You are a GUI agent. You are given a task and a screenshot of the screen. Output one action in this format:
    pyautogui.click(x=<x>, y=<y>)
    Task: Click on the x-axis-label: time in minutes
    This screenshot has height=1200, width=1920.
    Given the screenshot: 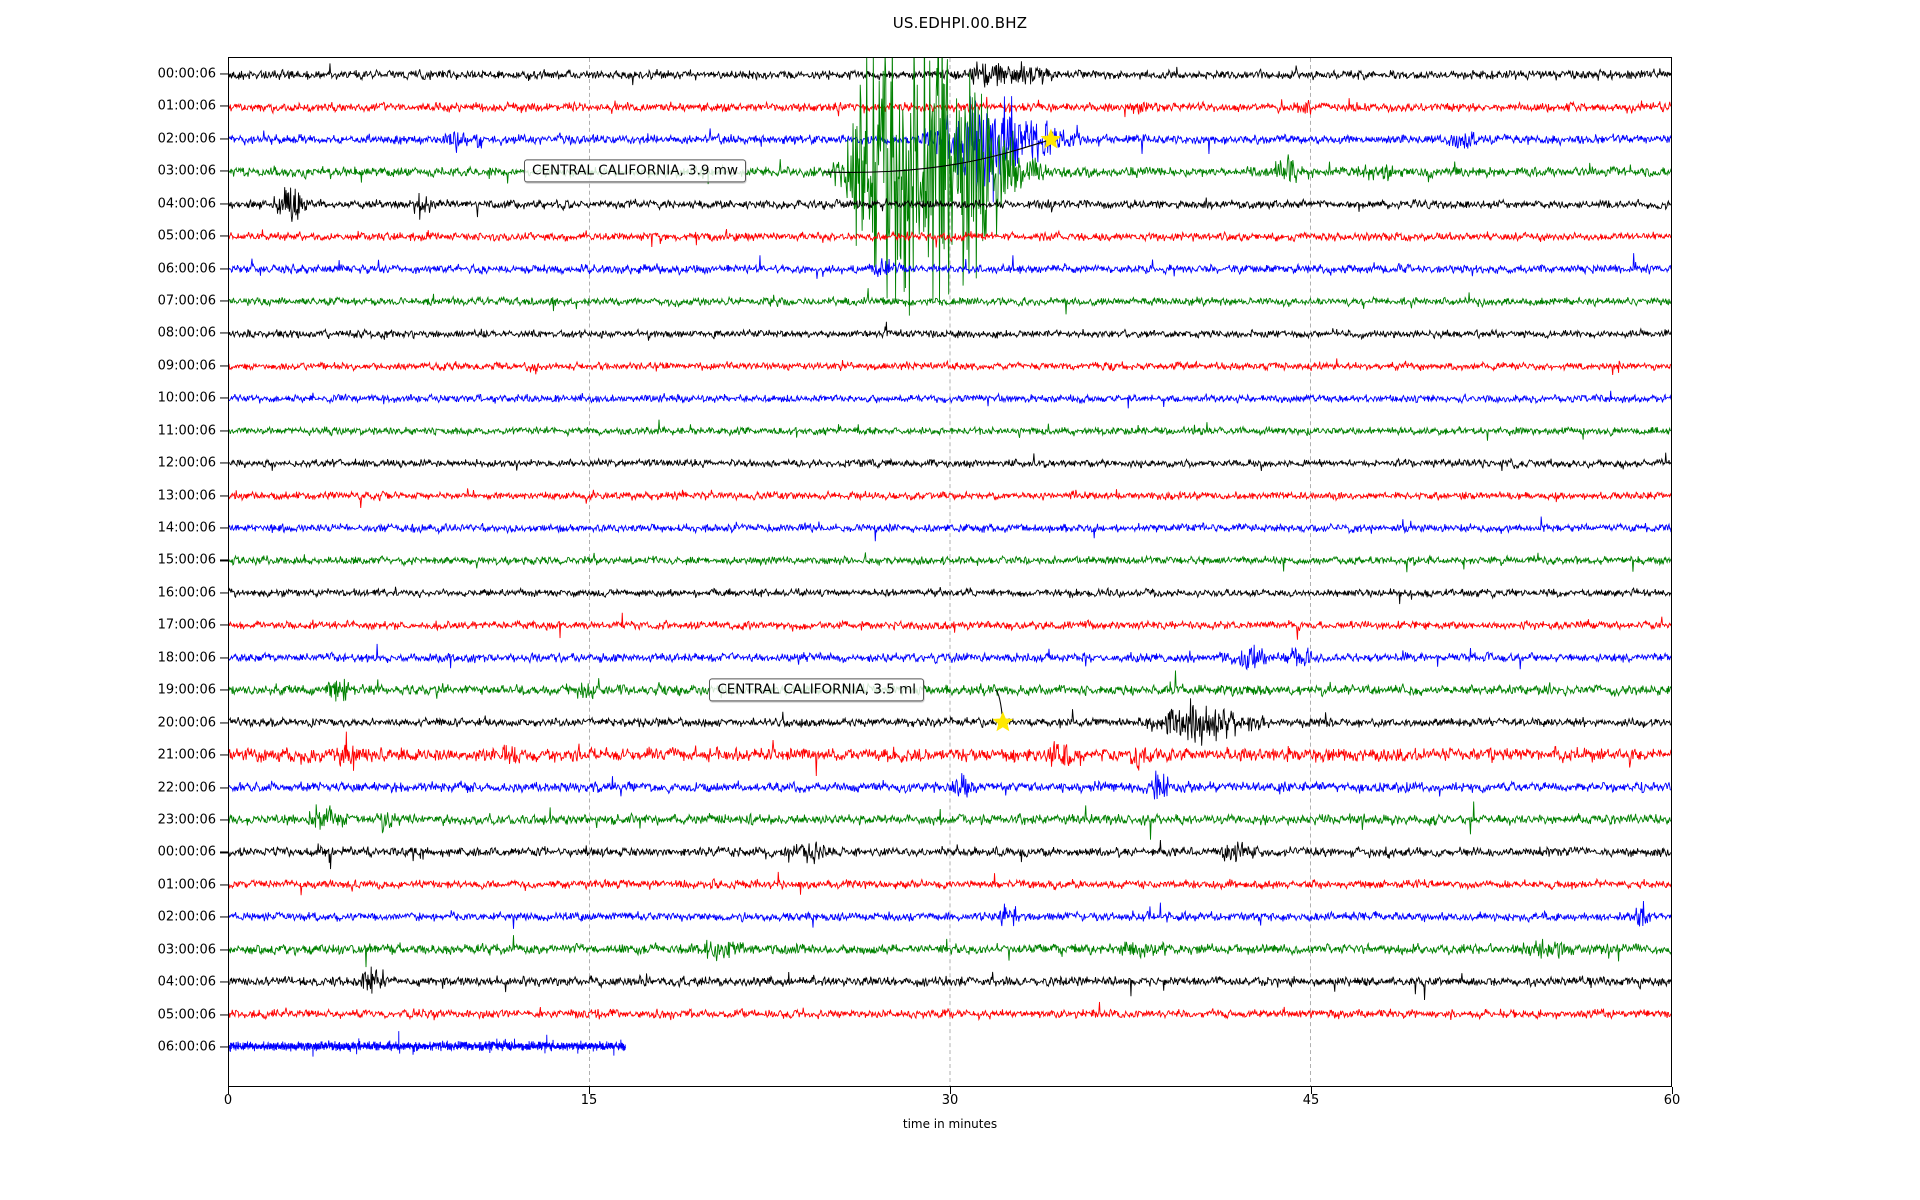 What is the action you would take?
    pyautogui.click(x=950, y=1124)
    